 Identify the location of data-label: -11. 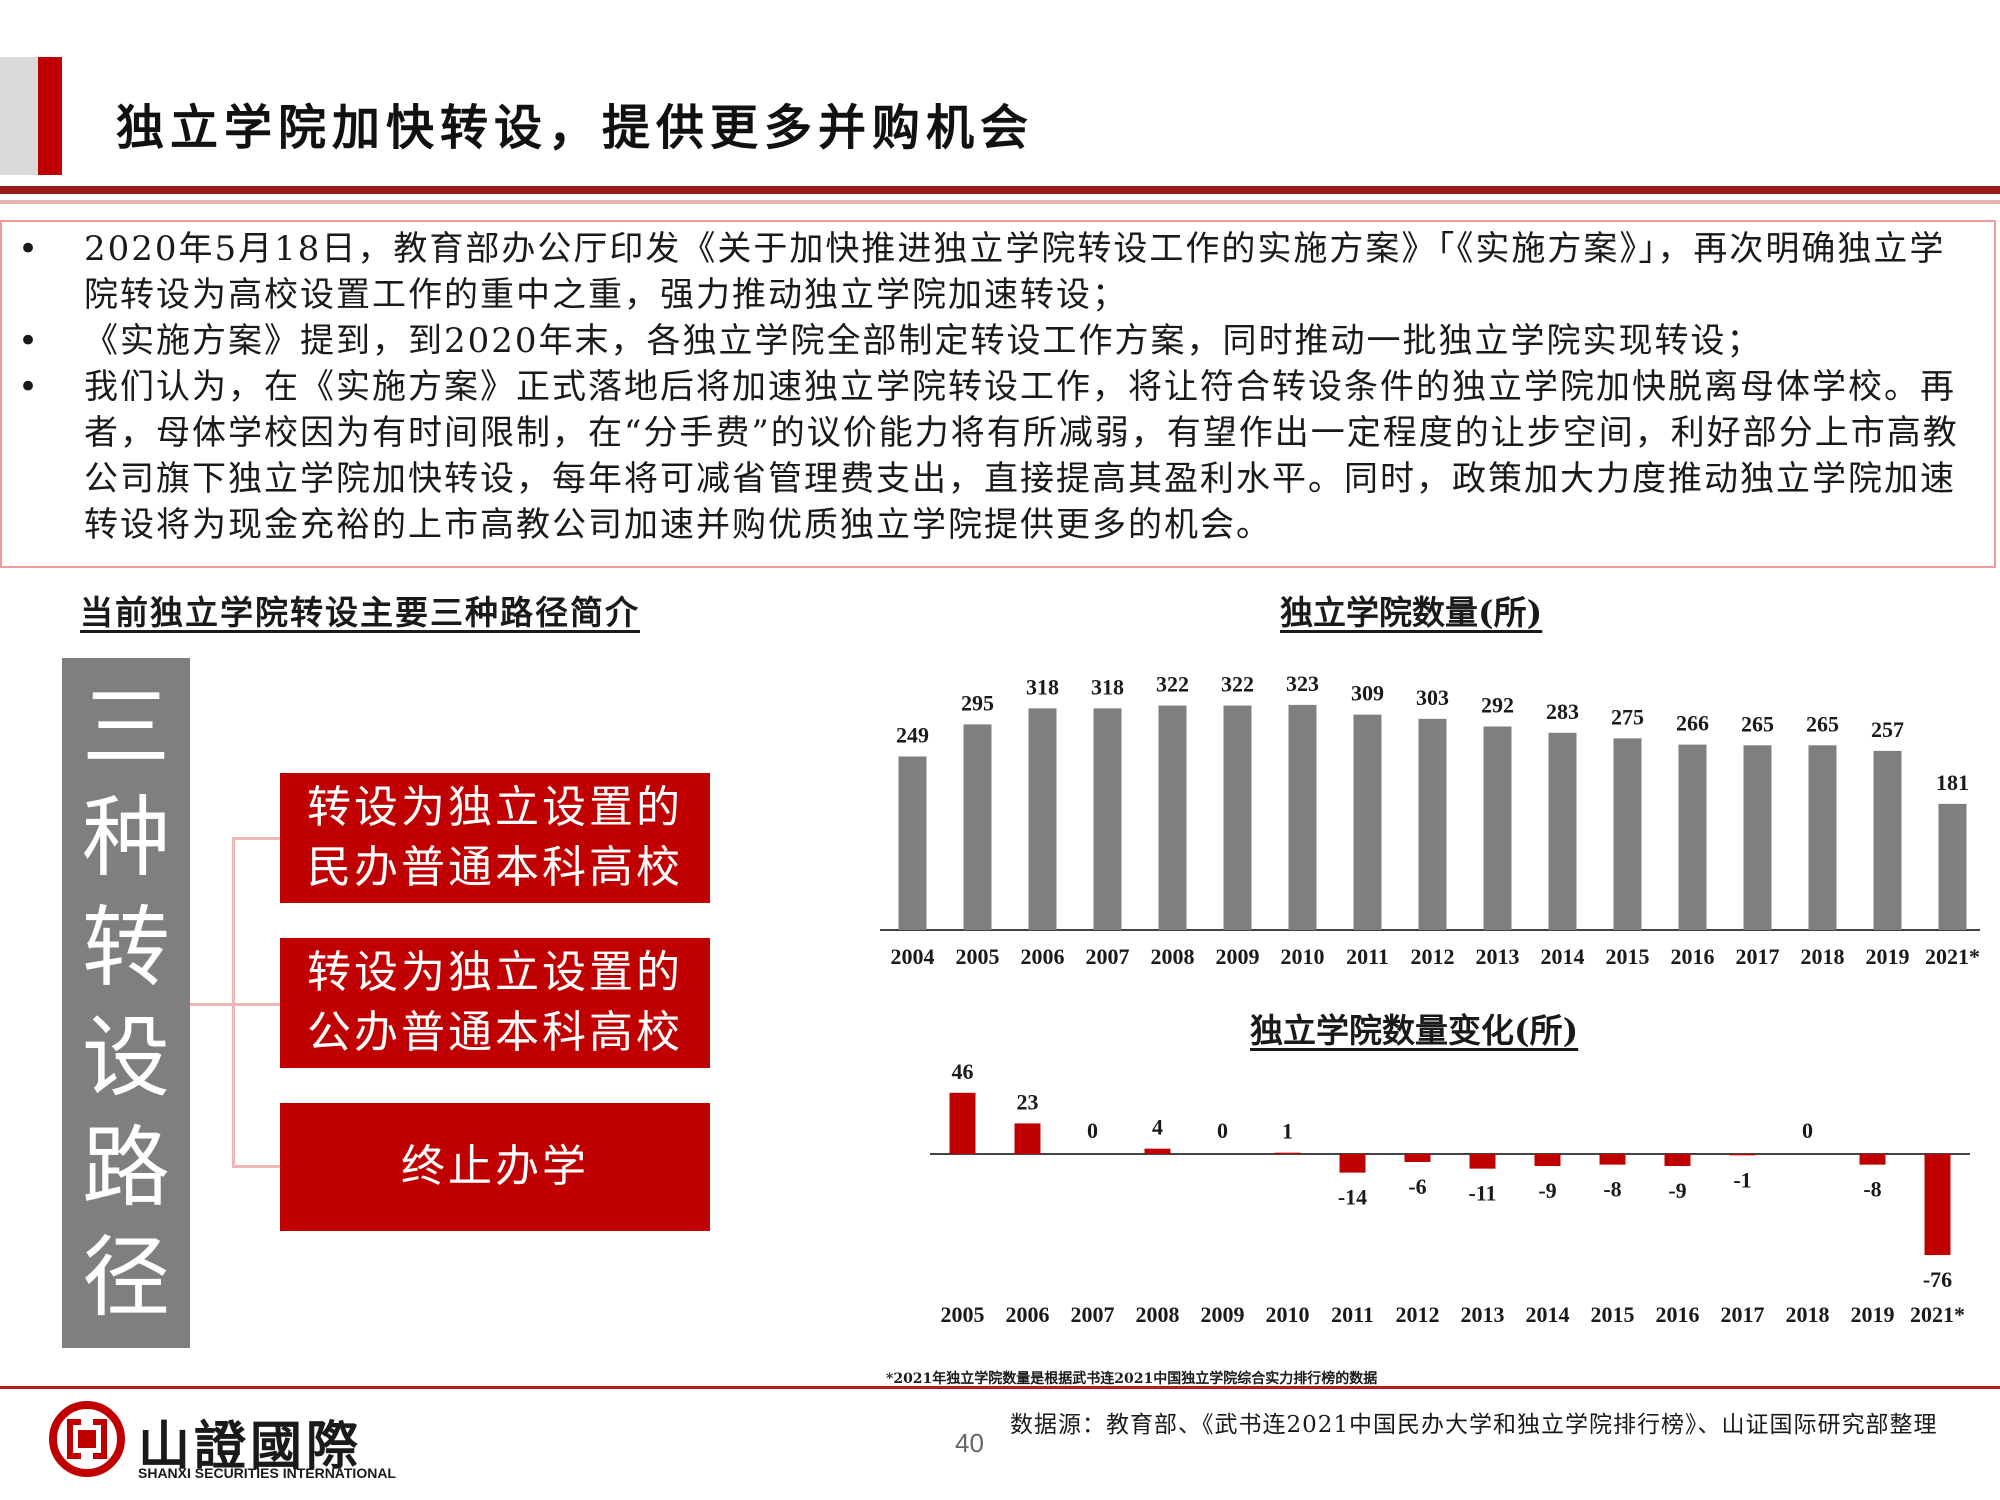
(1482, 1193).